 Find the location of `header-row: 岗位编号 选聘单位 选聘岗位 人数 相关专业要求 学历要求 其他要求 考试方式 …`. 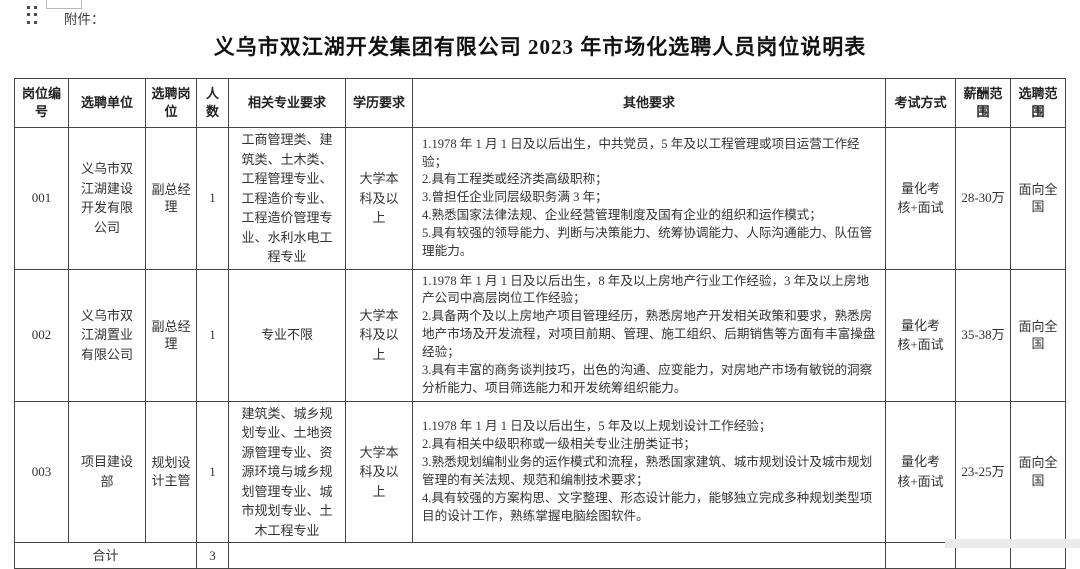

header-row: 岗位编号 选聘单位 选聘岗位 人数 相关专业要求 学历要求 其他要求 考试方式 … is located at coordinates (540, 103).